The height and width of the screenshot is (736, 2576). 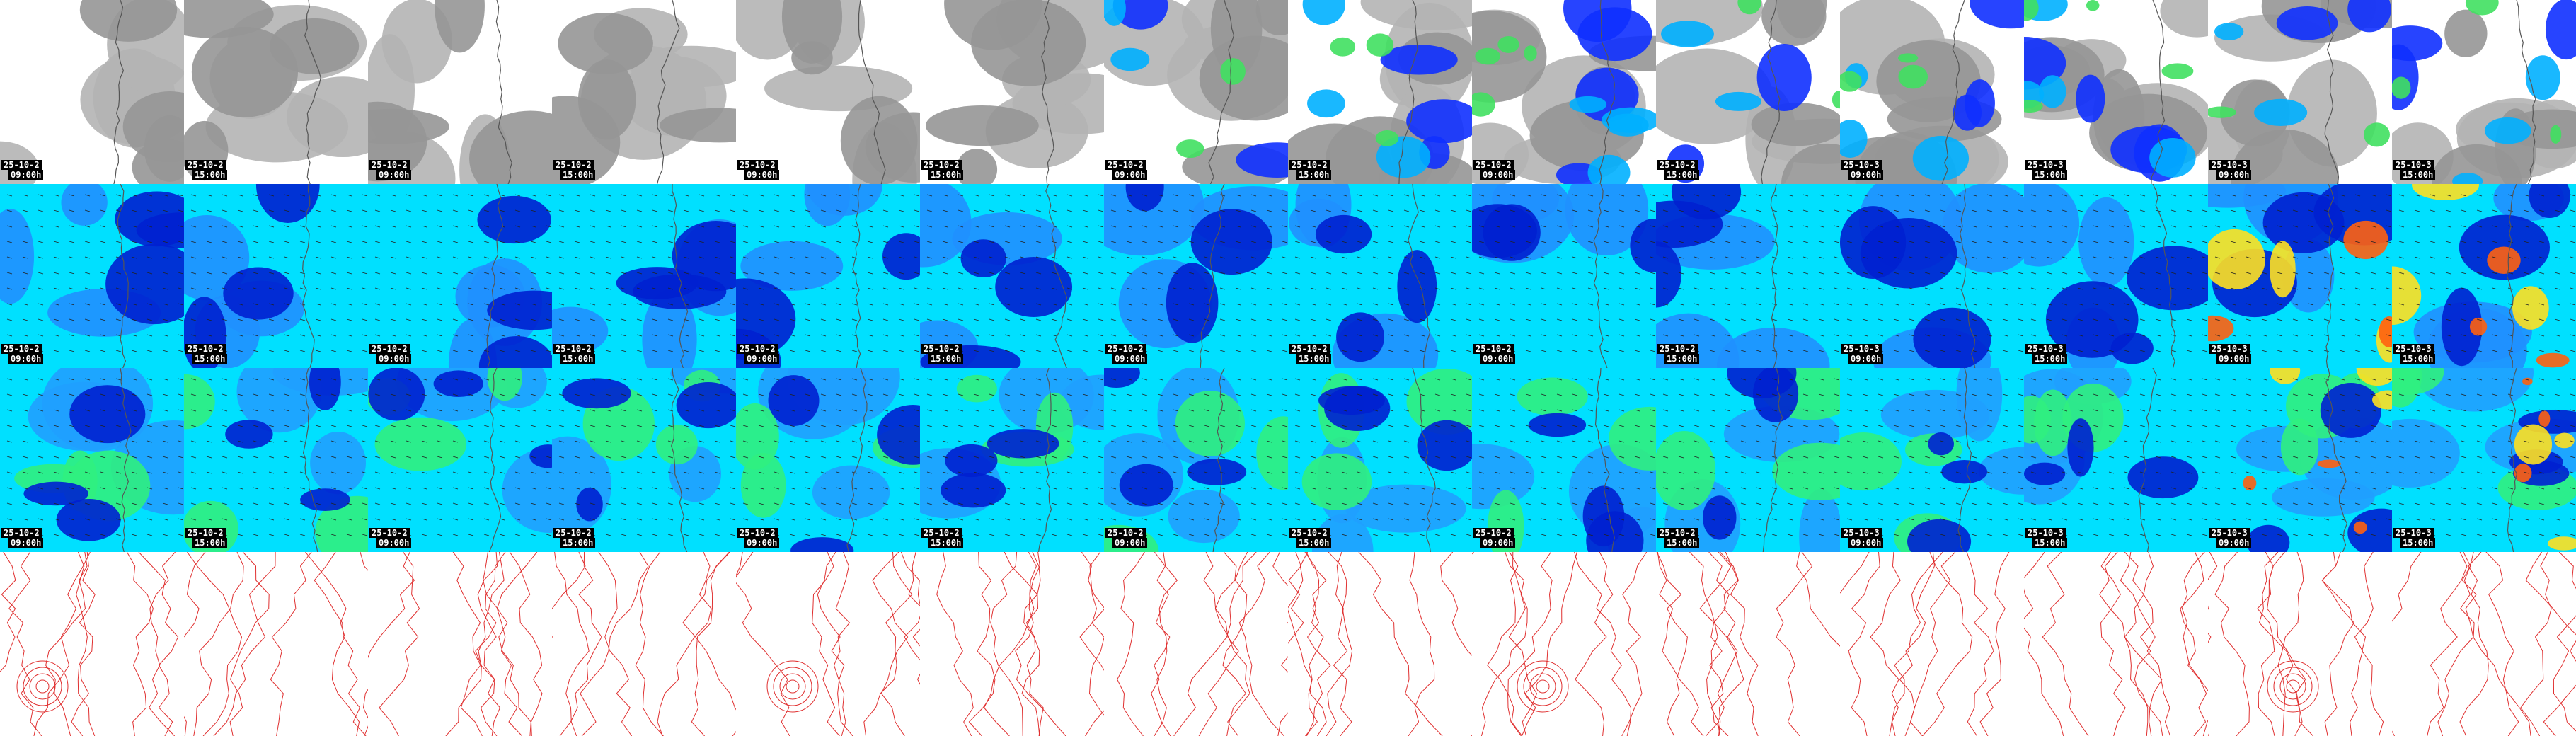 I want to click on isobar, so click(x=1456, y=644).